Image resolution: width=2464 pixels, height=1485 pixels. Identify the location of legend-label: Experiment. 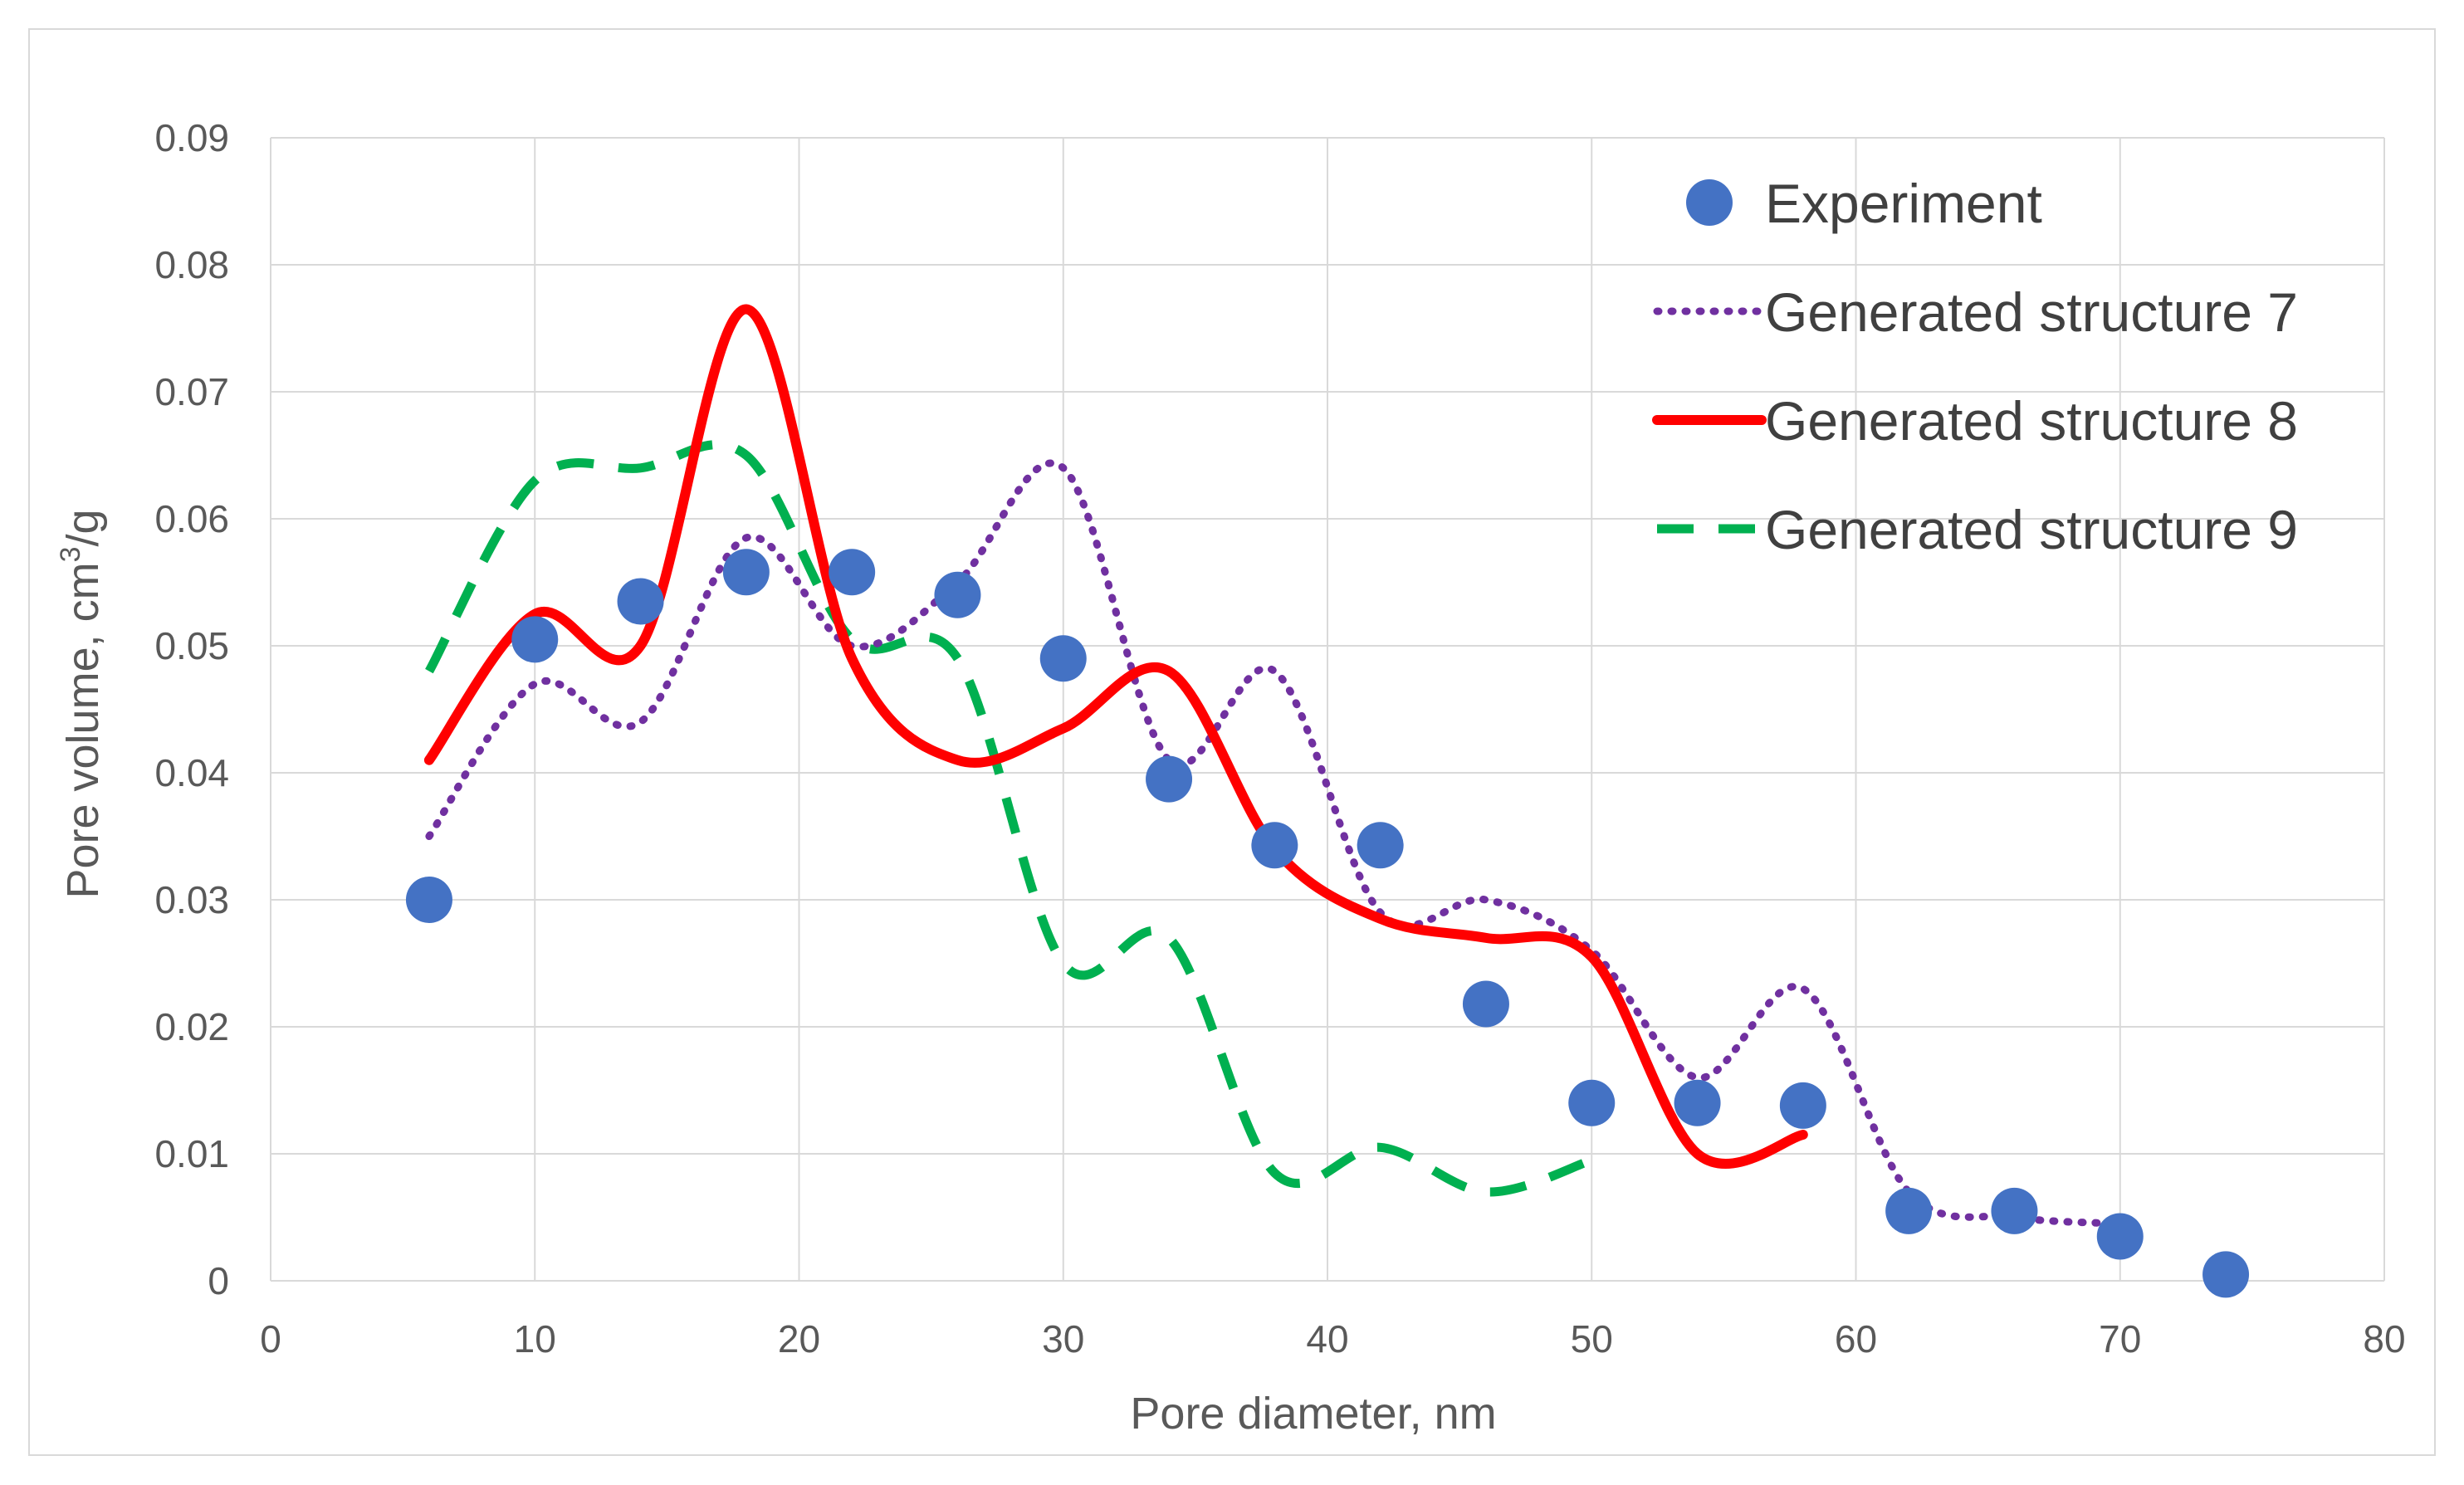
(1904, 203).